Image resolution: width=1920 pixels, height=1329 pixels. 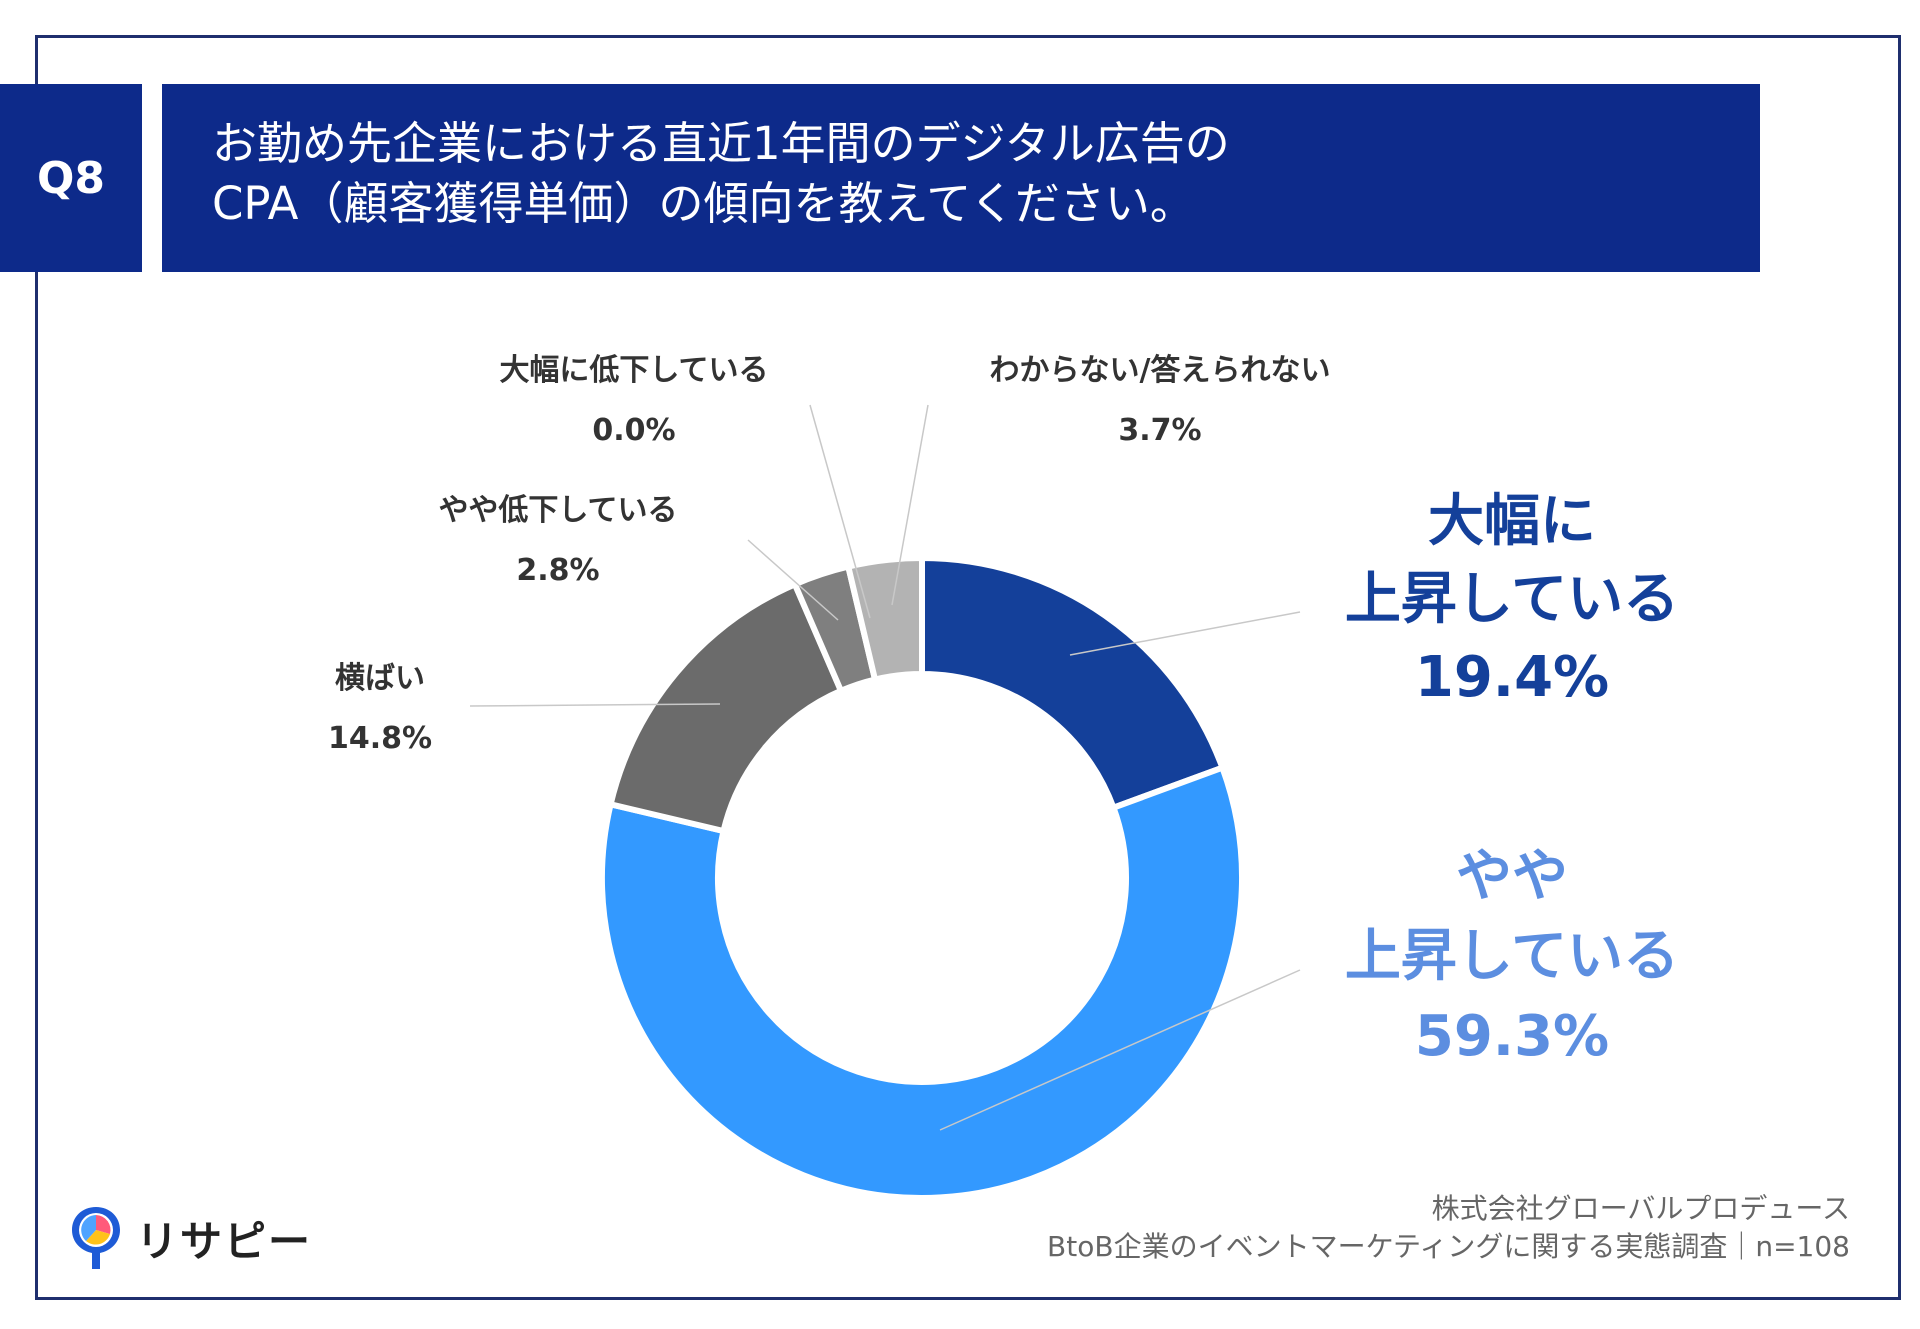 I want to click on question-badge: Q8, so click(x=71, y=178).